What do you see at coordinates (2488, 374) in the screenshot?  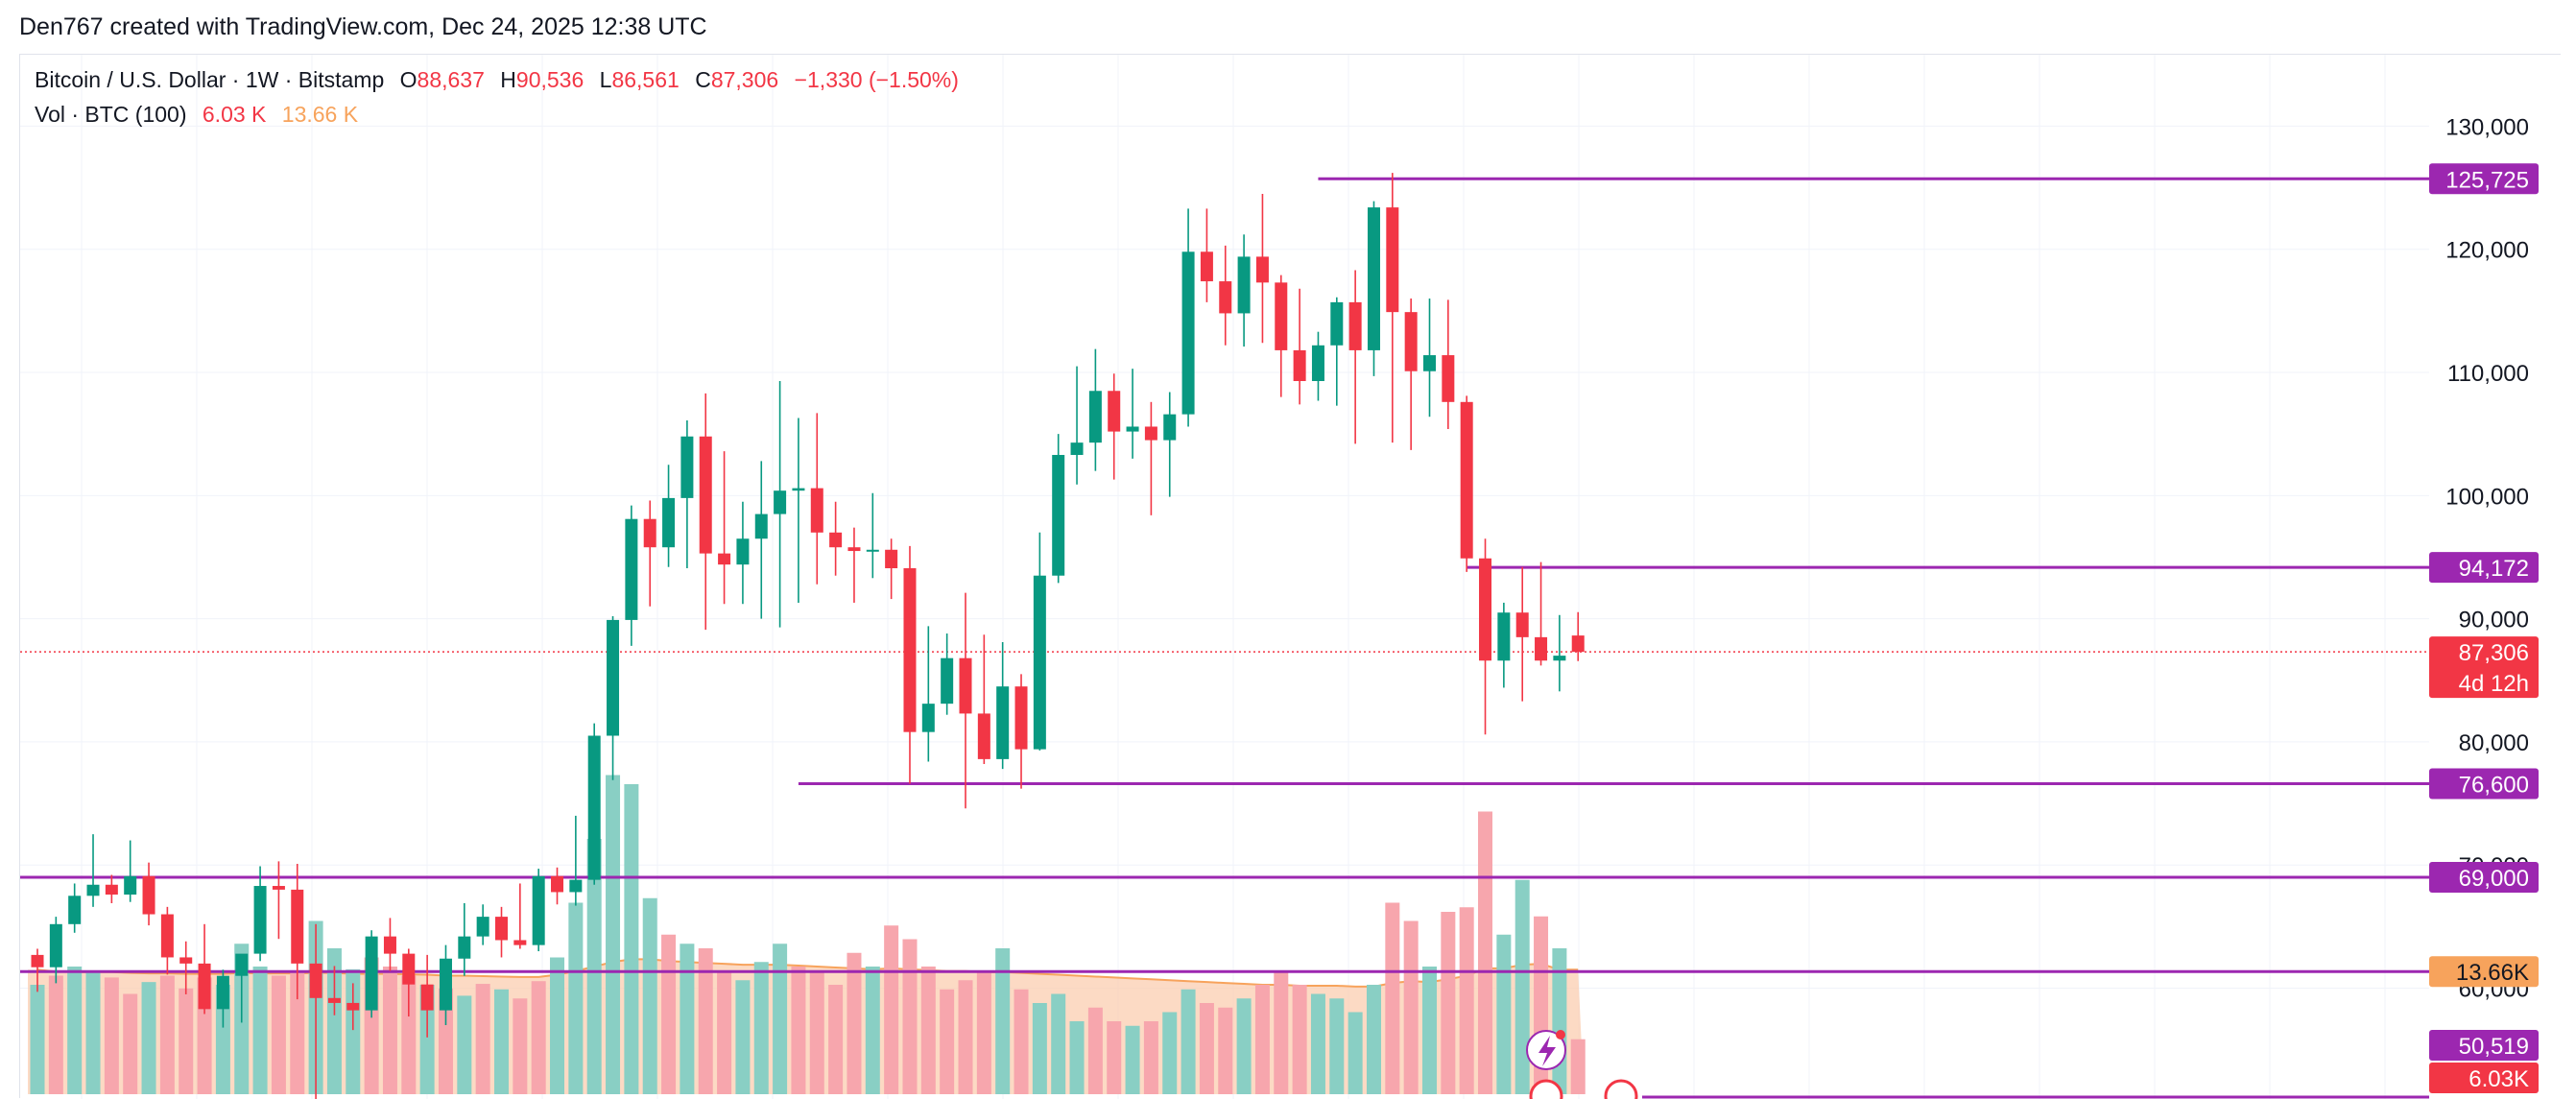 I see `y-tick-label: 110,000` at bounding box center [2488, 374].